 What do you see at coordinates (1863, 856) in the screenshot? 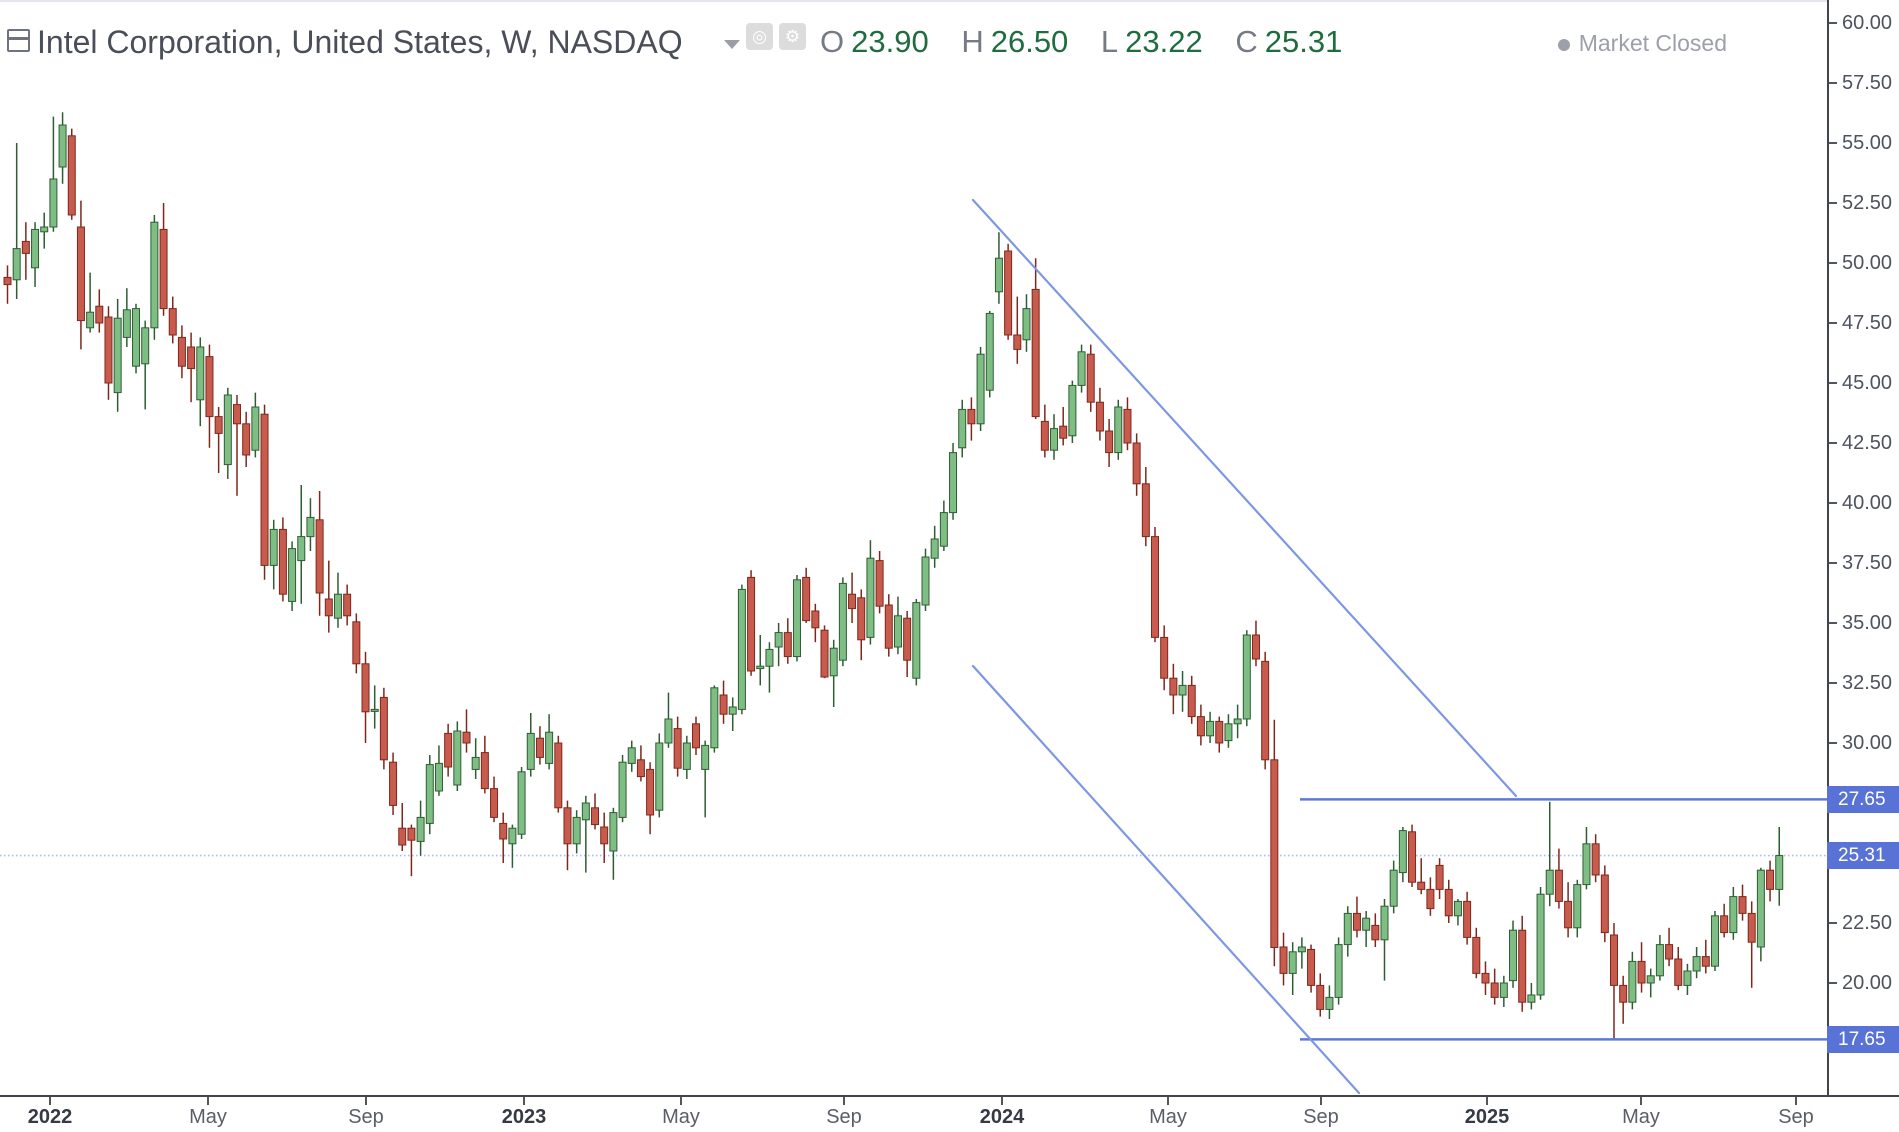
I see `blue-price-label: 25.31` at bounding box center [1863, 856].